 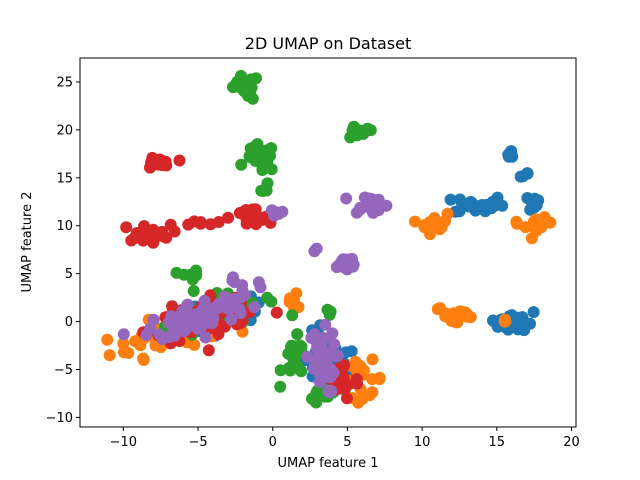 What do you see at coordinates (69, 322) in the screenshot?
I see `y-tick-label: 0` at bounding box center [69, 322].